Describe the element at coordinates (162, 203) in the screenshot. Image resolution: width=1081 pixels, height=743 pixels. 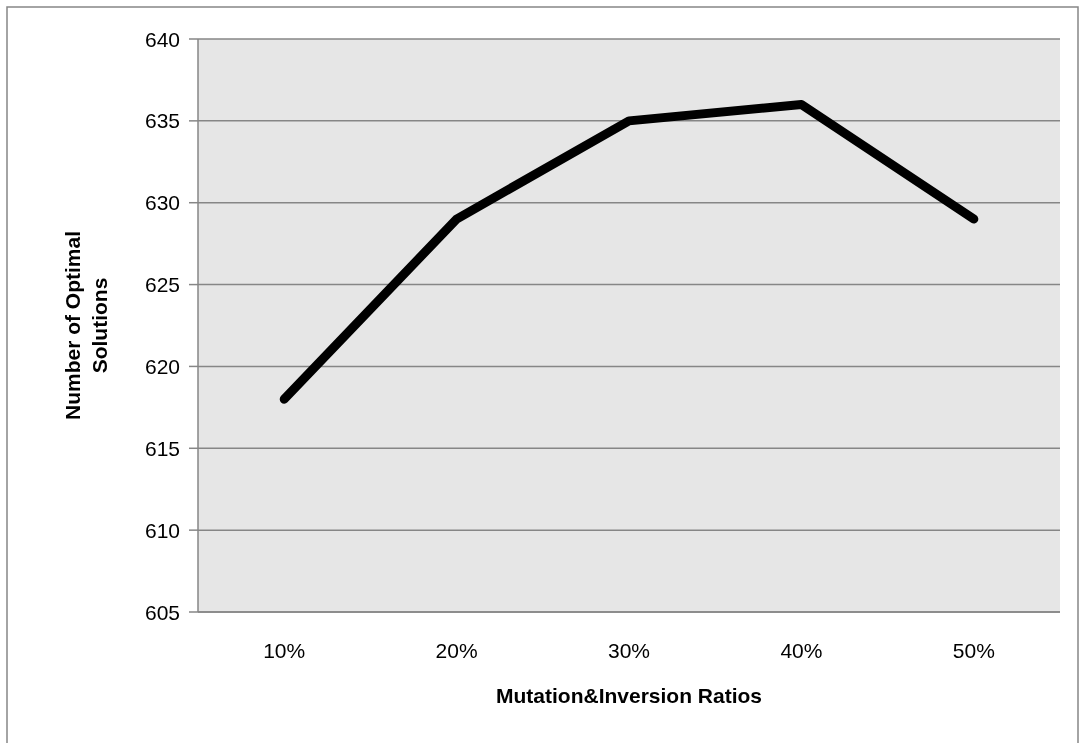
I see `y-tick-label: 630` at that location.